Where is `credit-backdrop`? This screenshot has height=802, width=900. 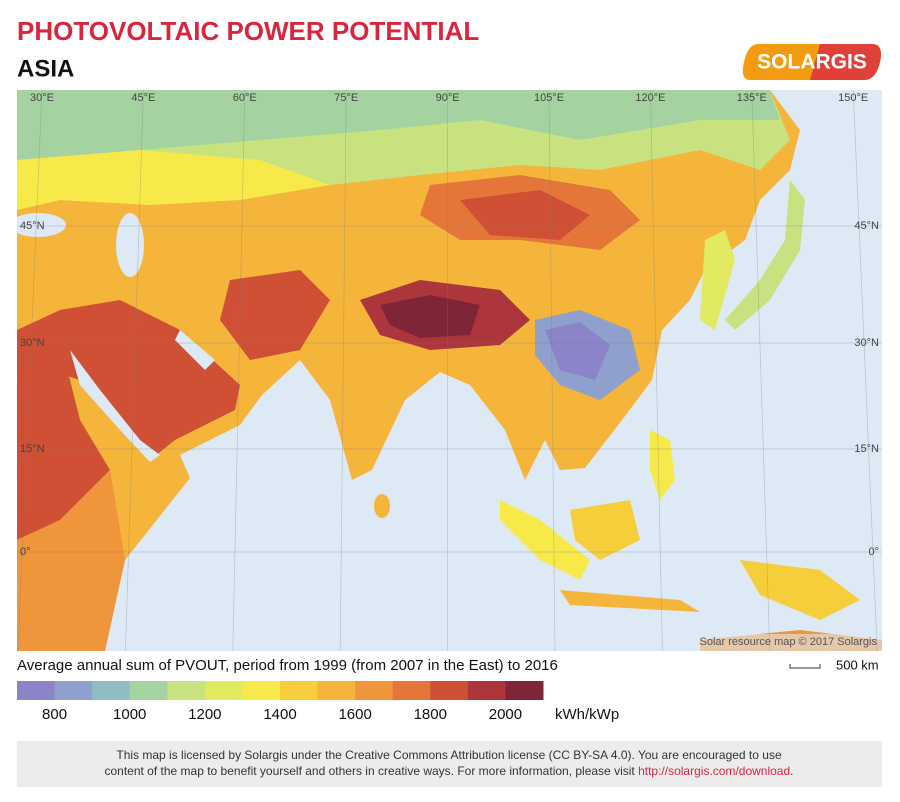
credit-backdrop is located at coordinates (791, 642).